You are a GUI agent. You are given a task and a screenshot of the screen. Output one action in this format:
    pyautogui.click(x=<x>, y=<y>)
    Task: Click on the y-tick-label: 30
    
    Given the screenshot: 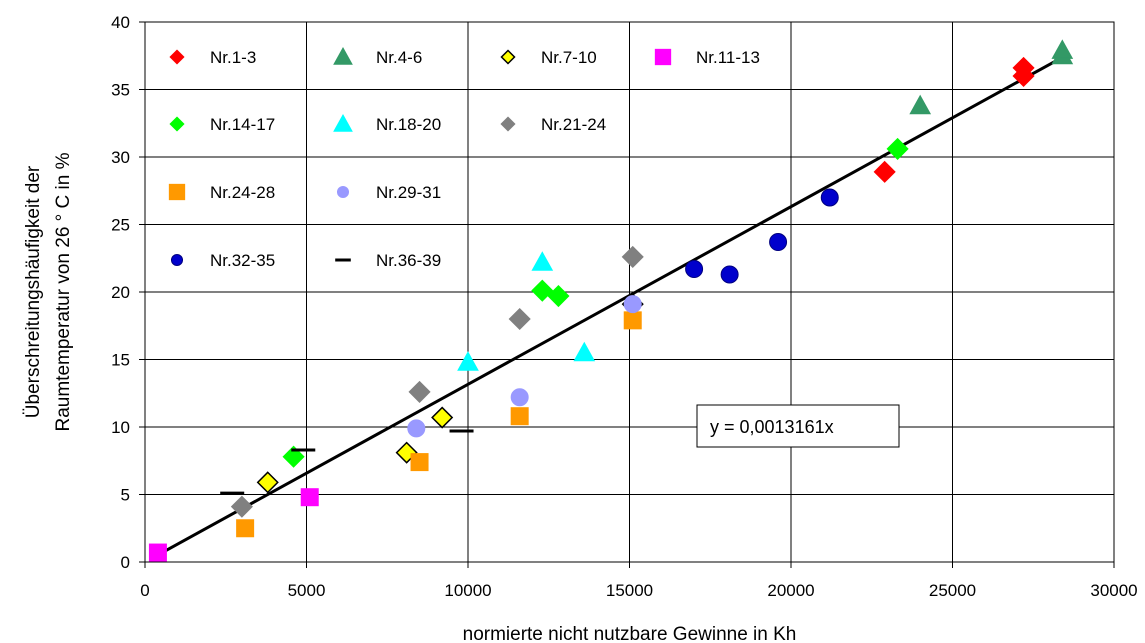 What is the action you would take?
    pyautogui.click(x=120, y=157)
    